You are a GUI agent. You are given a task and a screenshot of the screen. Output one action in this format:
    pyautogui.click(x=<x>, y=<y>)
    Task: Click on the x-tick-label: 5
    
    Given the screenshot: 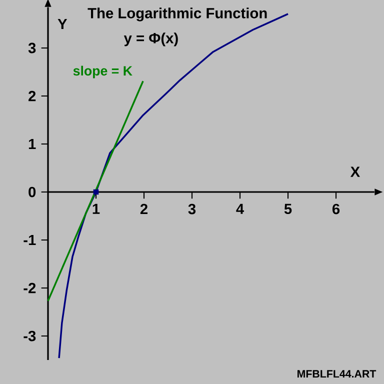 What is the action you would take?
    pyautogui.click(x=288, y=209)
    